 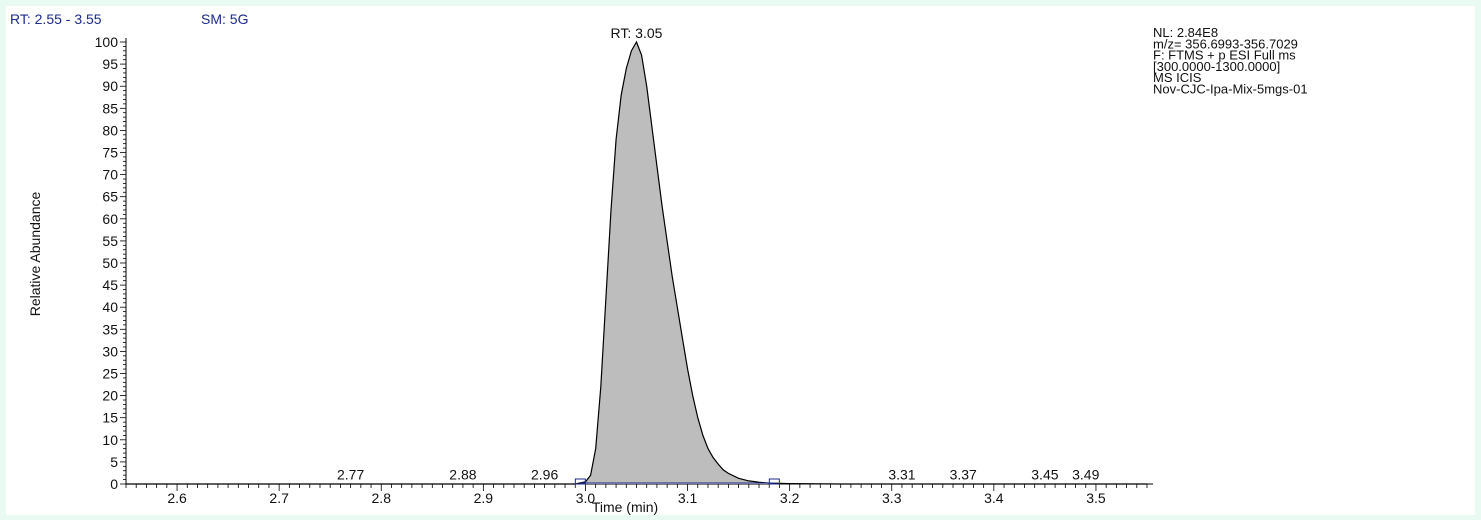 What do you see at coordinates (110, 440) in the screenshot?
I see `y-tick-label: 10` at bounding box center [110, 440].